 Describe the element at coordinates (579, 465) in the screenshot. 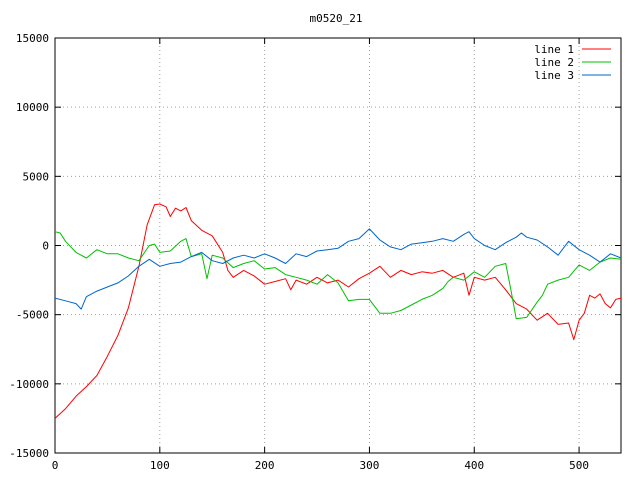

I see `x-tick-label: 500` at that location.